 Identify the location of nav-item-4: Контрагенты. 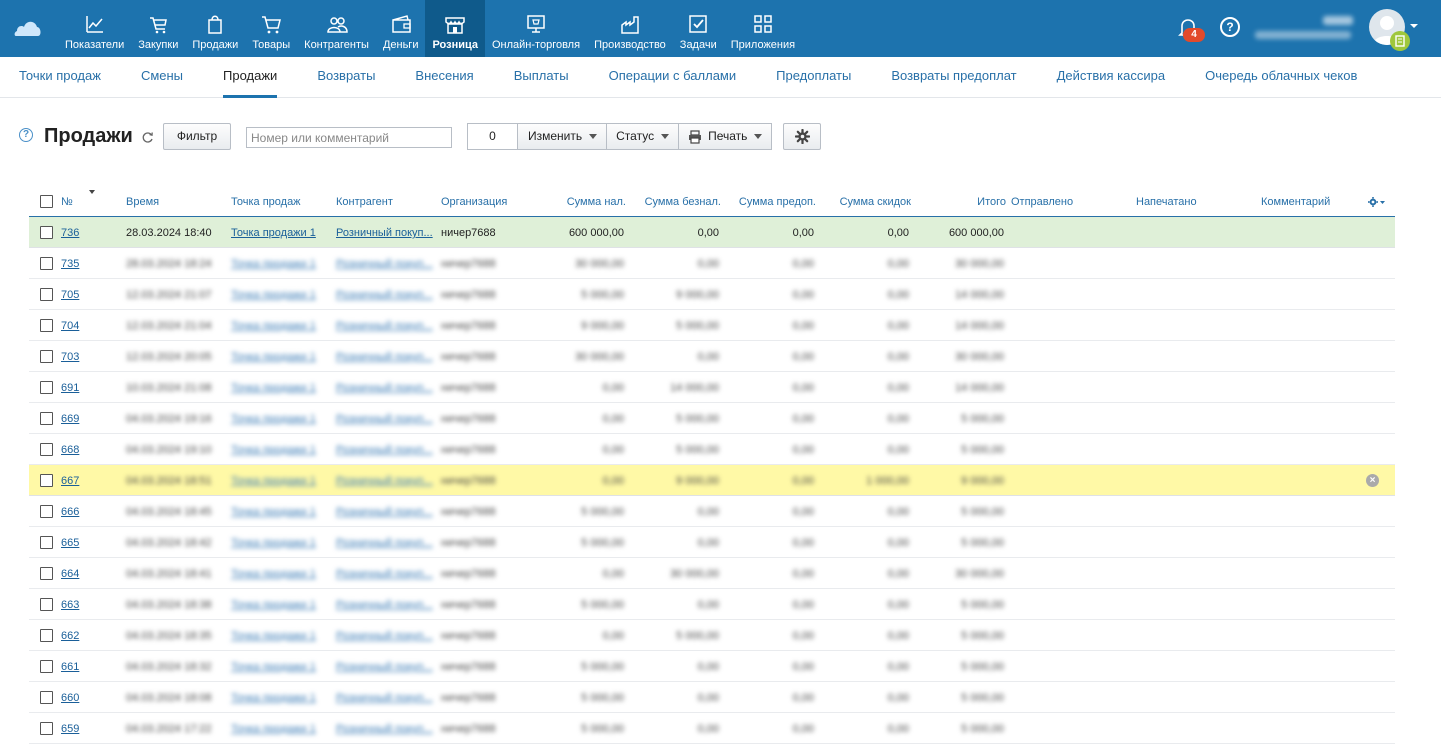
(336, 28).